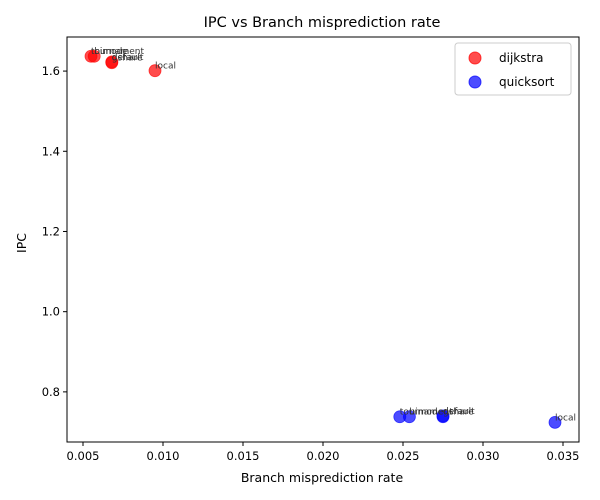 Image resolution: width=600 pixels, height=500 pixels. Describe the element at coordinates (443, 416) in the screenshot. I see `data-point-quicksort-default` at that location.